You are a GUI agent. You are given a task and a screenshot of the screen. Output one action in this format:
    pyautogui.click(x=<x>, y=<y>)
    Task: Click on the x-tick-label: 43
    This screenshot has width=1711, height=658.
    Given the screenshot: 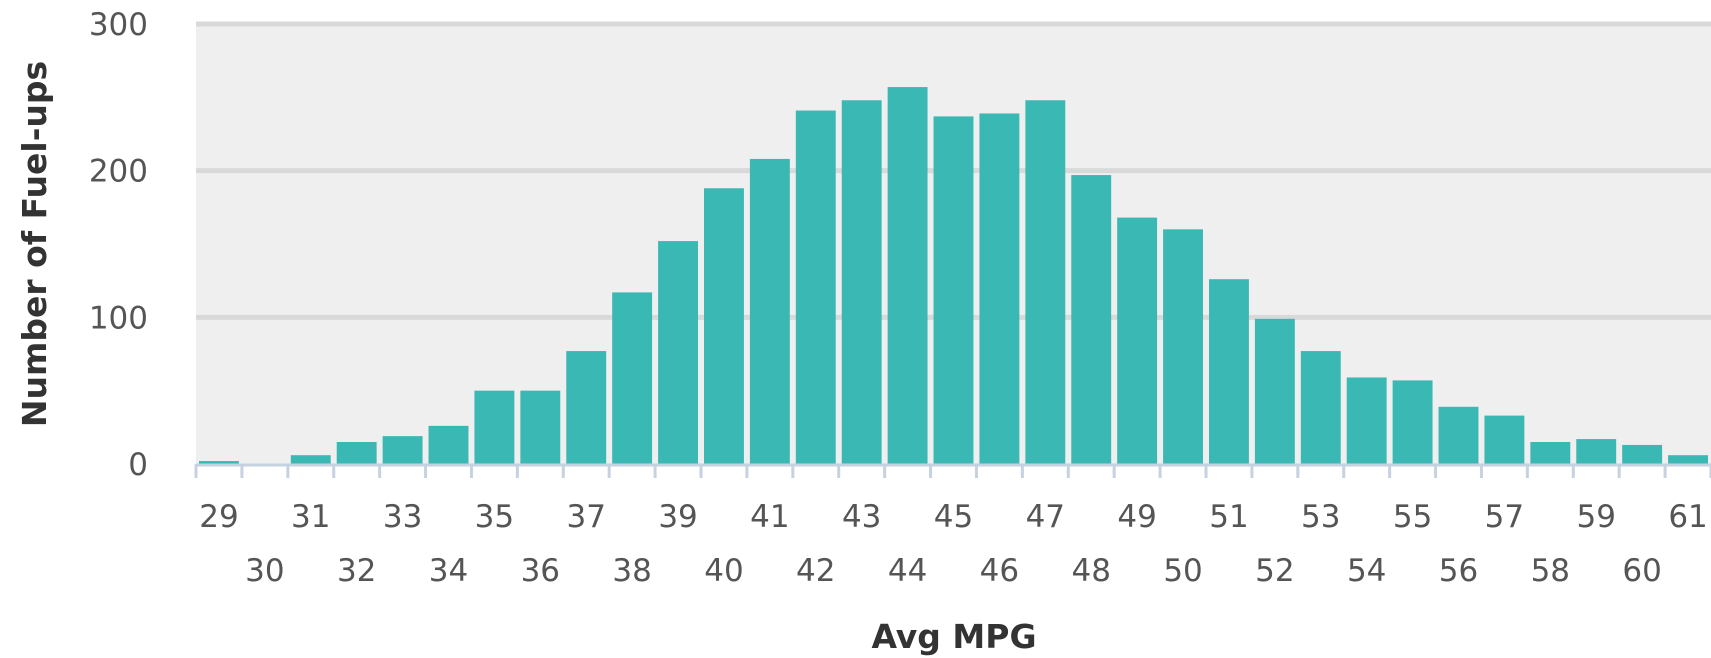 What is the action you would take?
    pyautogui.click(x=861, y=517)
    